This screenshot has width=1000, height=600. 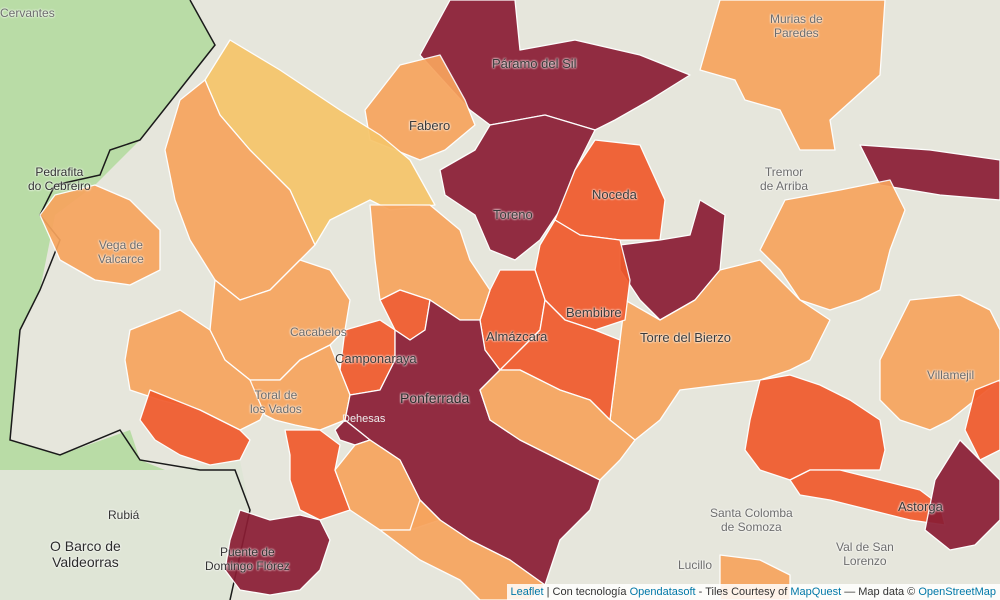 I want to click on region-igueña, so click(x=672, y=260).